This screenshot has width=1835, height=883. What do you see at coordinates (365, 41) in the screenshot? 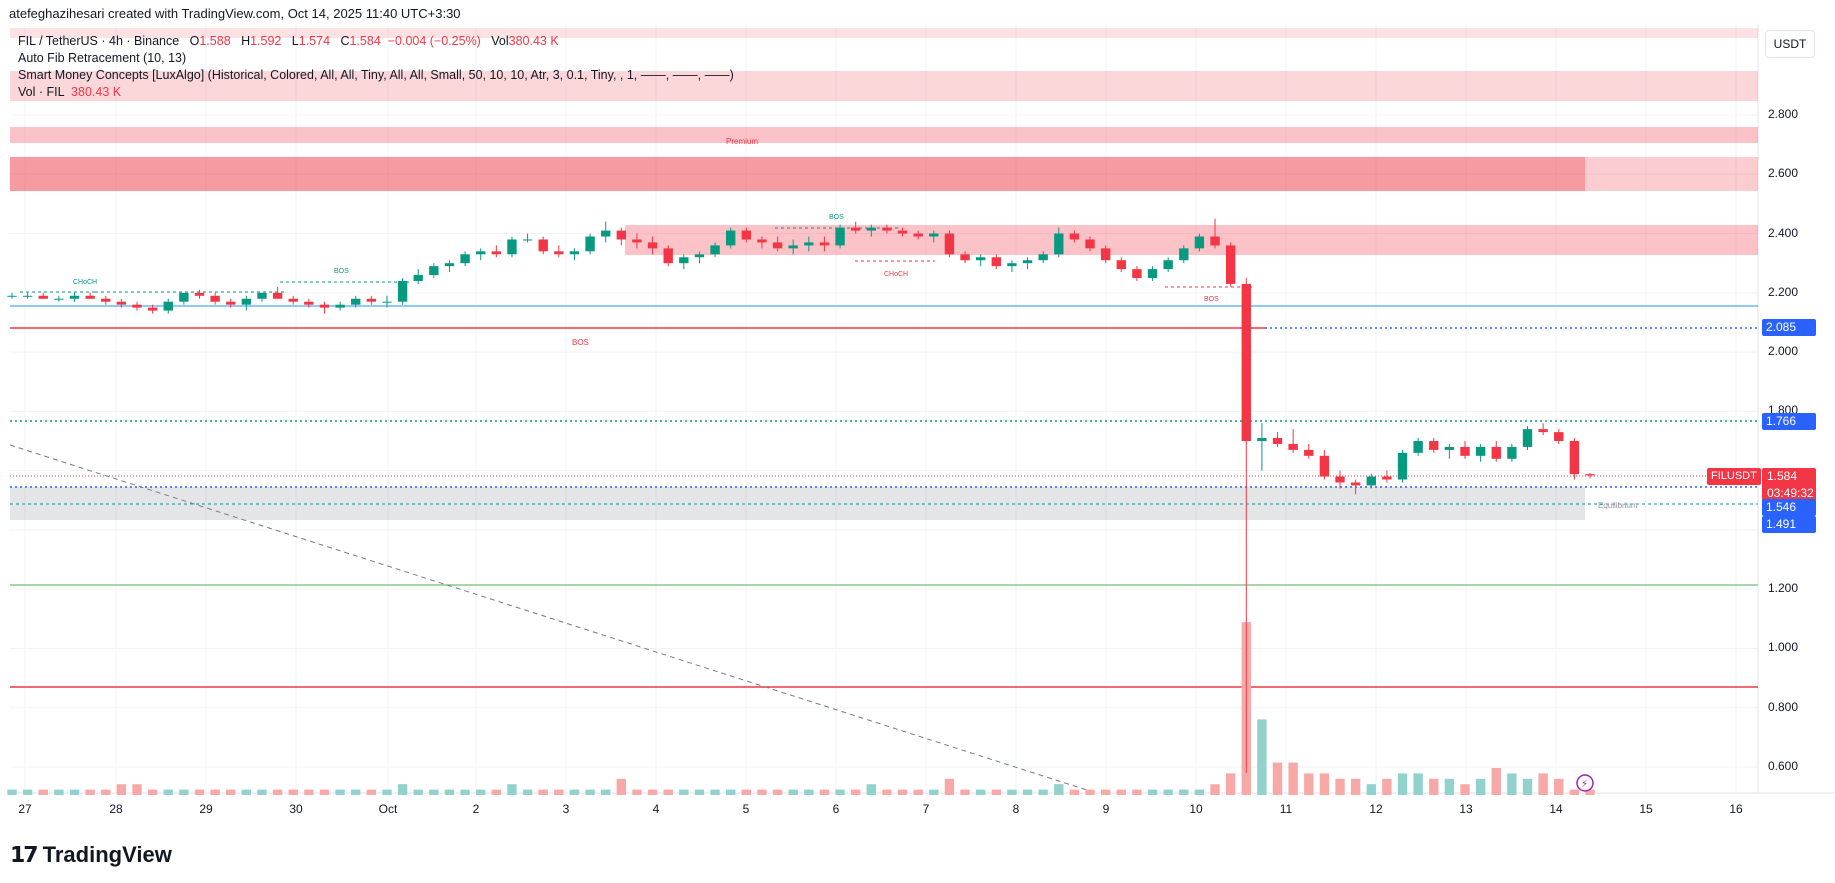
I see `close-value: 1.584` at bounding box center [365, 41].